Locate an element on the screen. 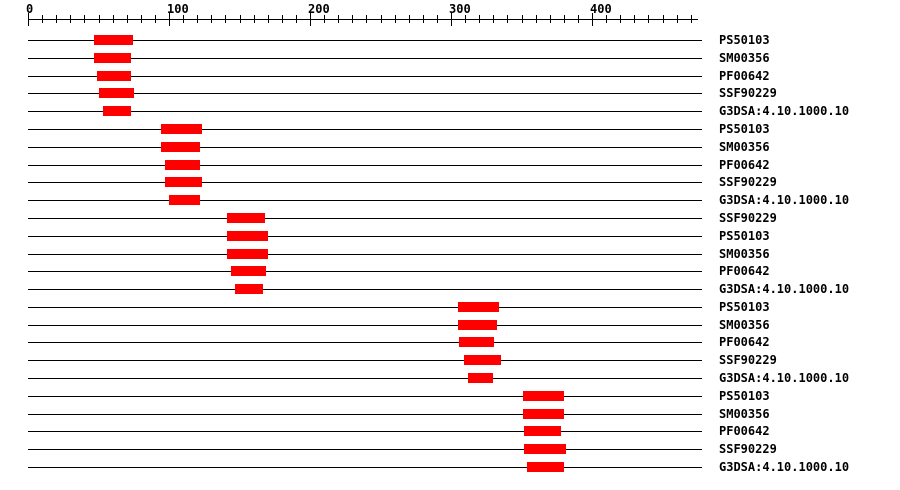 The width and height of the screenshot is (900, 490). ruler-tick-label: 100 is located at coordinates (178, 9).